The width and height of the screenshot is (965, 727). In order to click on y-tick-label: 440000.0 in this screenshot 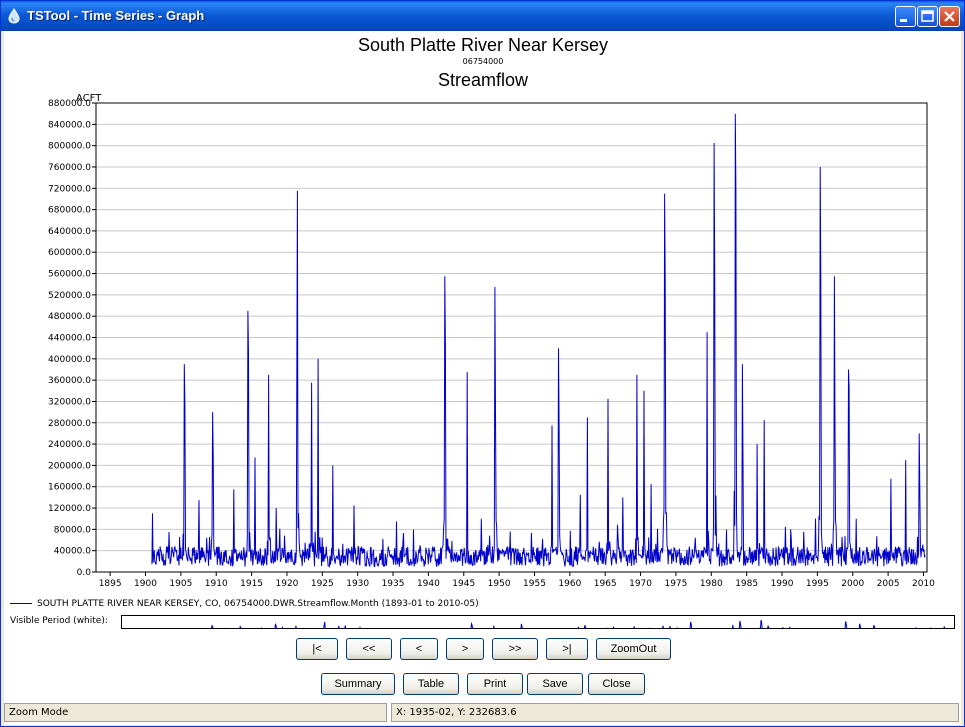, I will do `click(69, 339)`.